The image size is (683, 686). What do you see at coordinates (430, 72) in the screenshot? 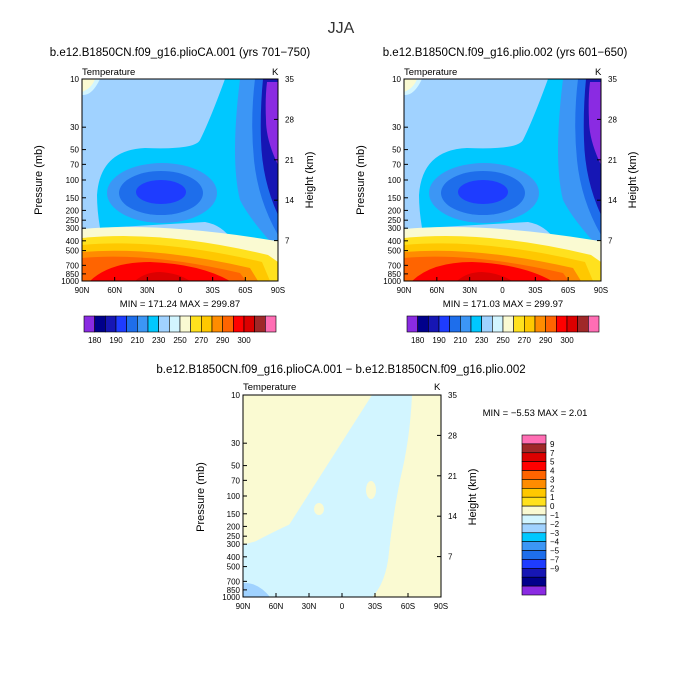
I see `panel-2-left-label: Temperature` at bounding box center [430, 72].